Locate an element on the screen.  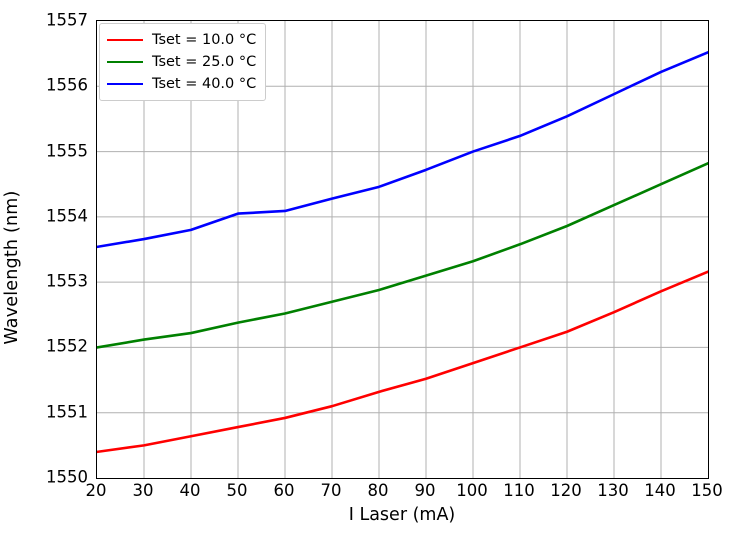
y-tick-label: 1551 is located at coordinates (67, 412).